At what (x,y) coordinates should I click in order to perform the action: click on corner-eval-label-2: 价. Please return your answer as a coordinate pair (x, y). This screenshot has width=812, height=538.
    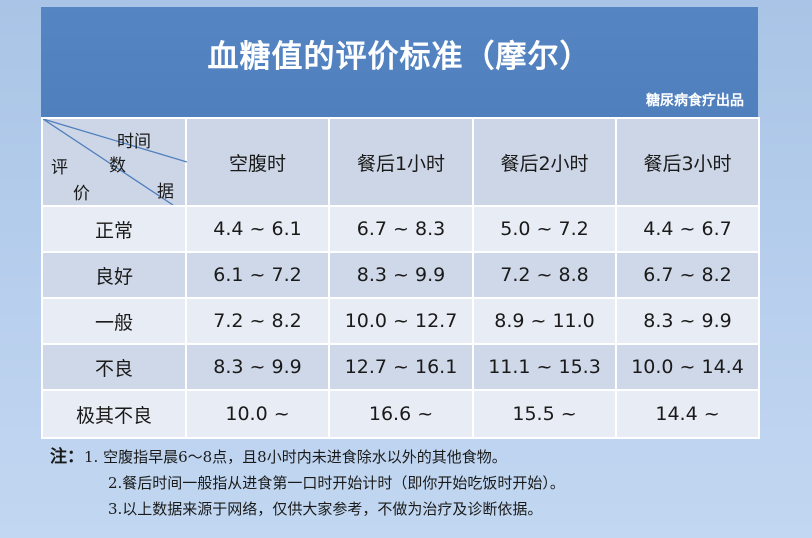
    Looking at the image, I should click on (81, 194).